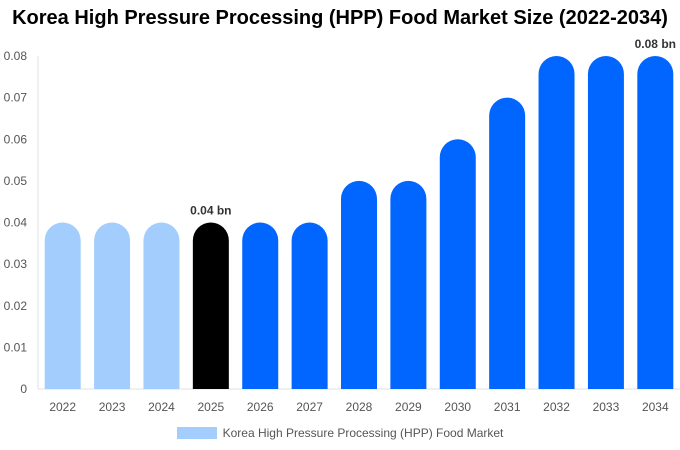  I want to click on data-label: 0.04 bn, so click(210, 211).